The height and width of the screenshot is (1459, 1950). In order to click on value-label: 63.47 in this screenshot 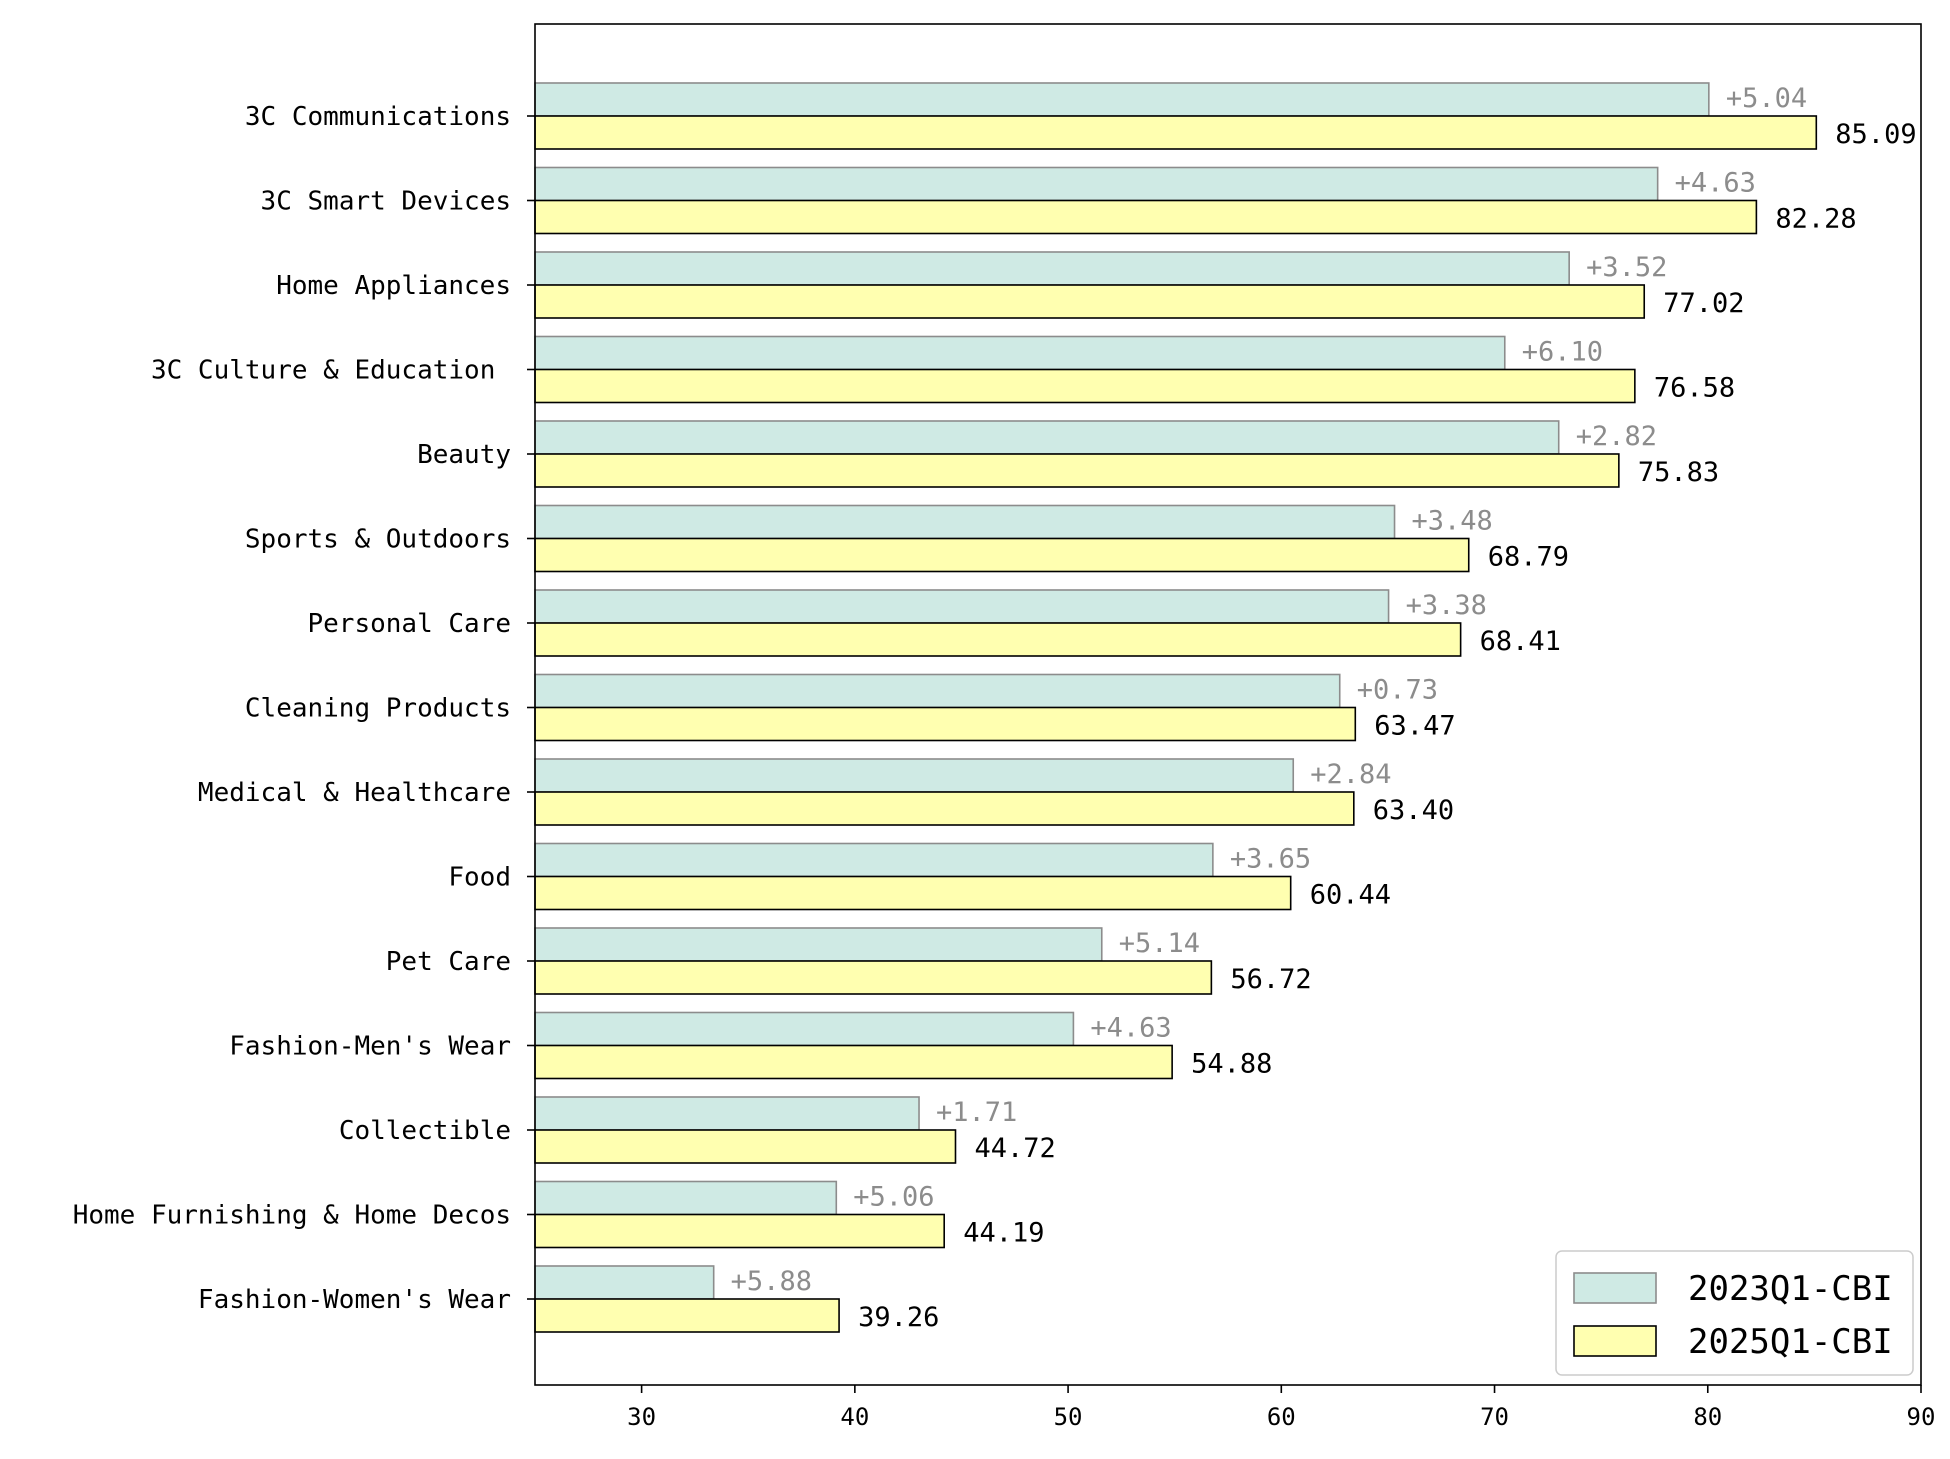, I will do `click(1414, 726)`.